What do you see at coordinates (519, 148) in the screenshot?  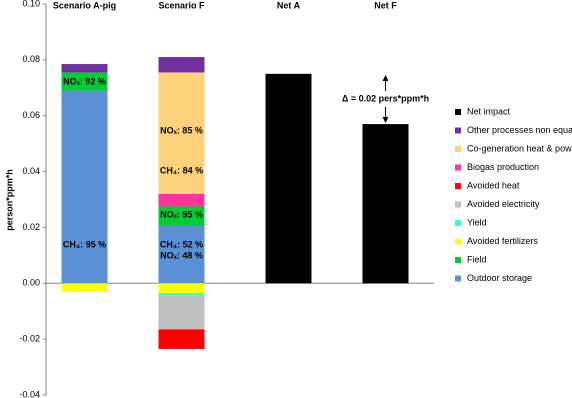 I see `legend-label: Co-generation heat & power` at bounding box center [519, 148].